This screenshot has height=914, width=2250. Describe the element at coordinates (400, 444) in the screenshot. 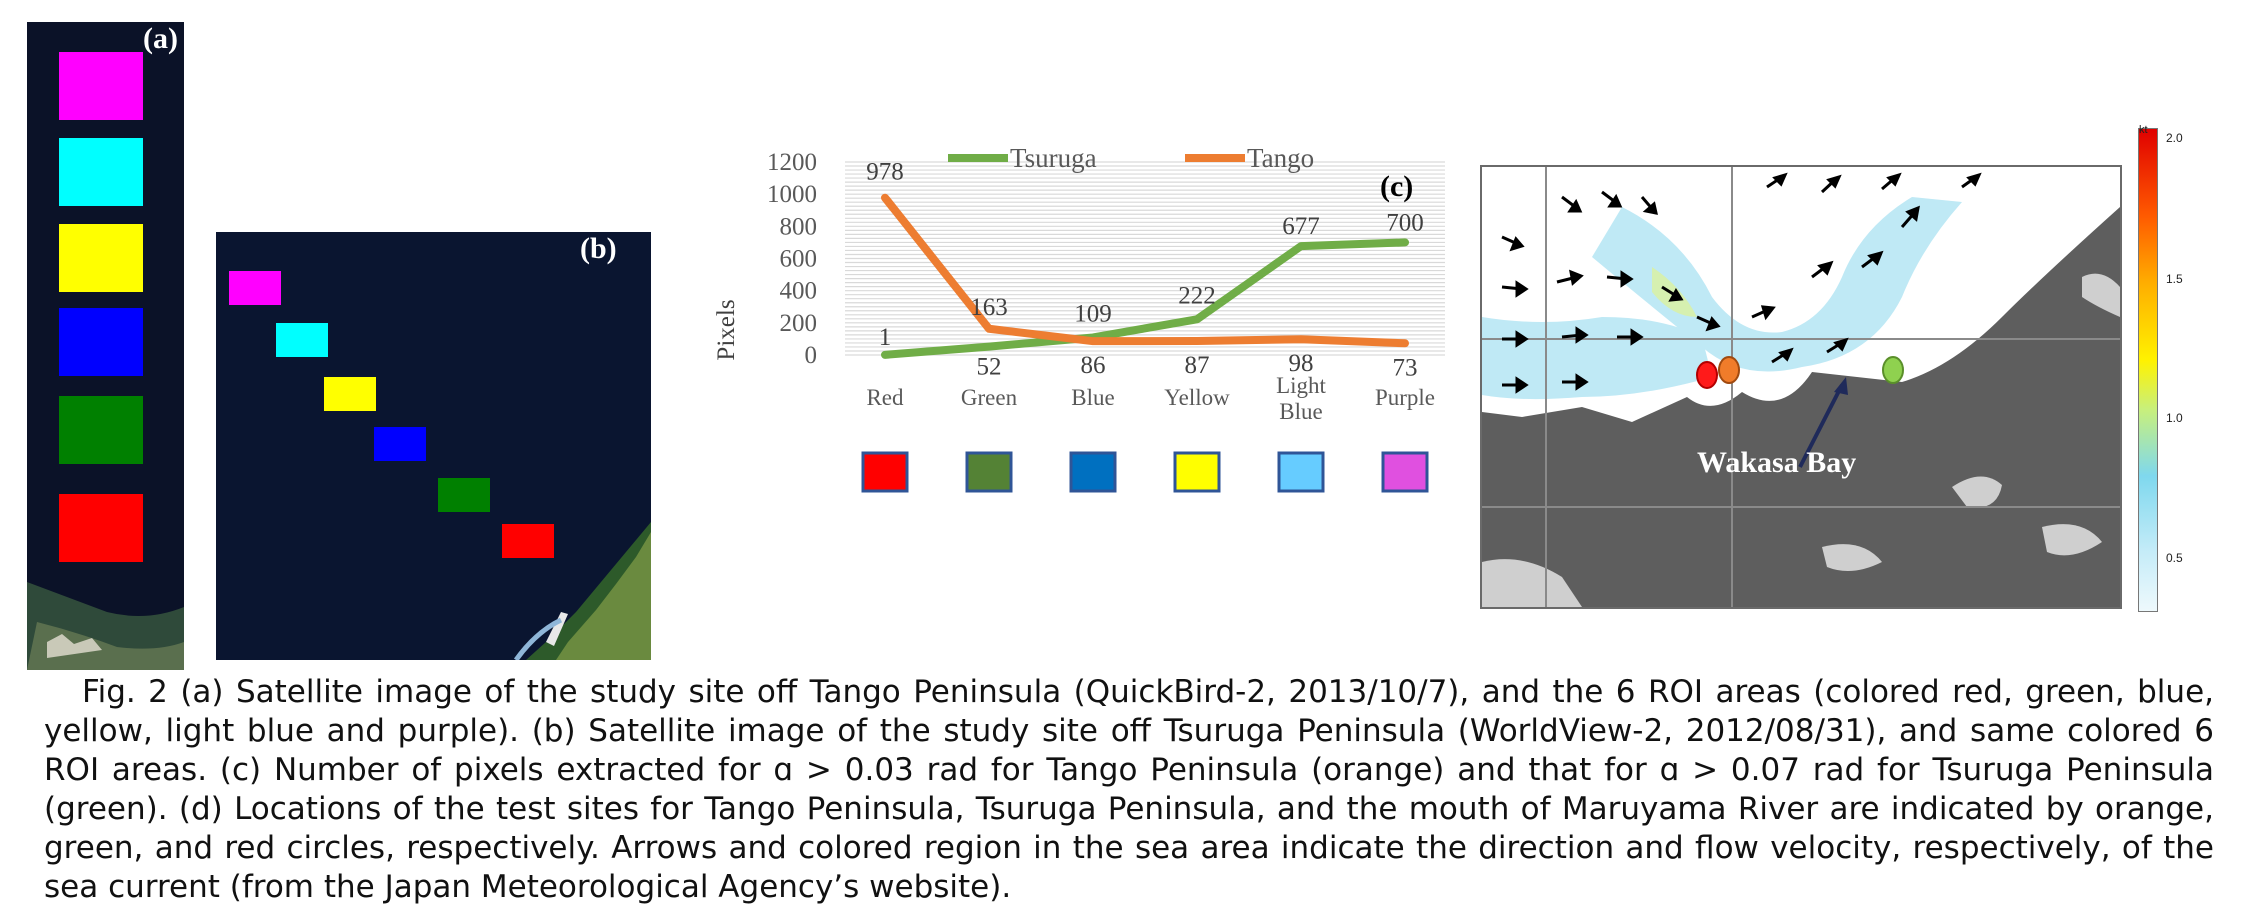

I see `roi-blue-b` at that location.